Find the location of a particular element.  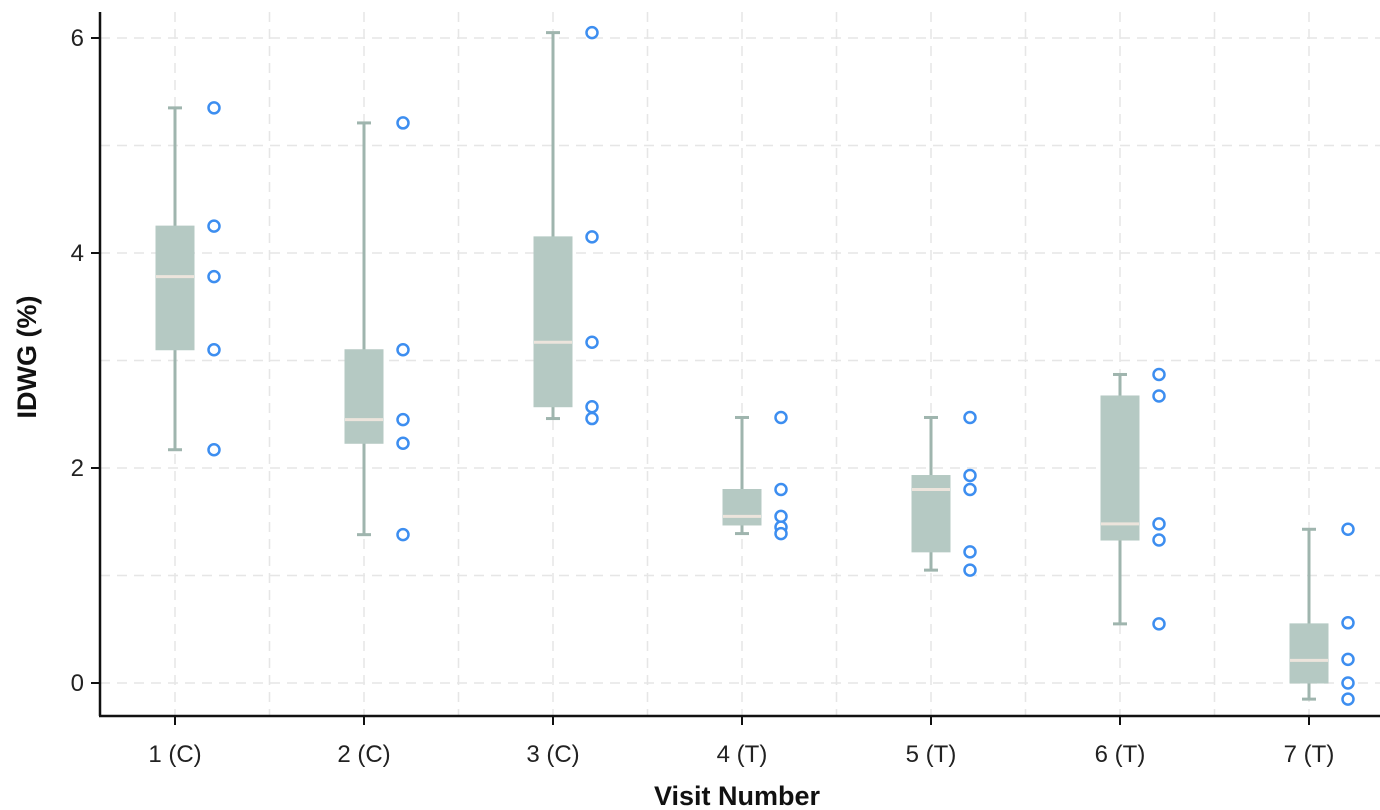

y-tick-label: 2 is located at coordinates (77, 468).